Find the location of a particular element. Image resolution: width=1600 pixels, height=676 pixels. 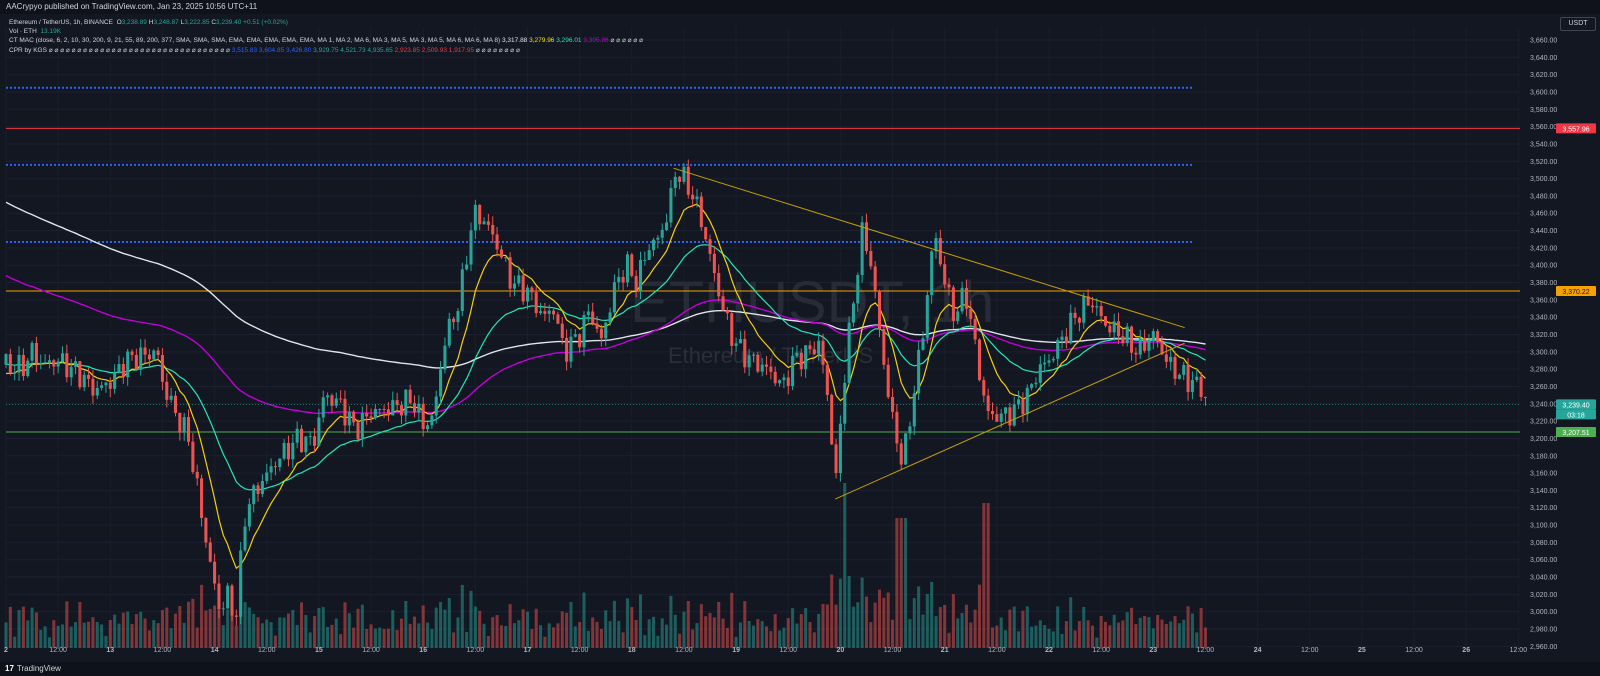

time-tick-label: 2 is located at coordinates (6, 650).